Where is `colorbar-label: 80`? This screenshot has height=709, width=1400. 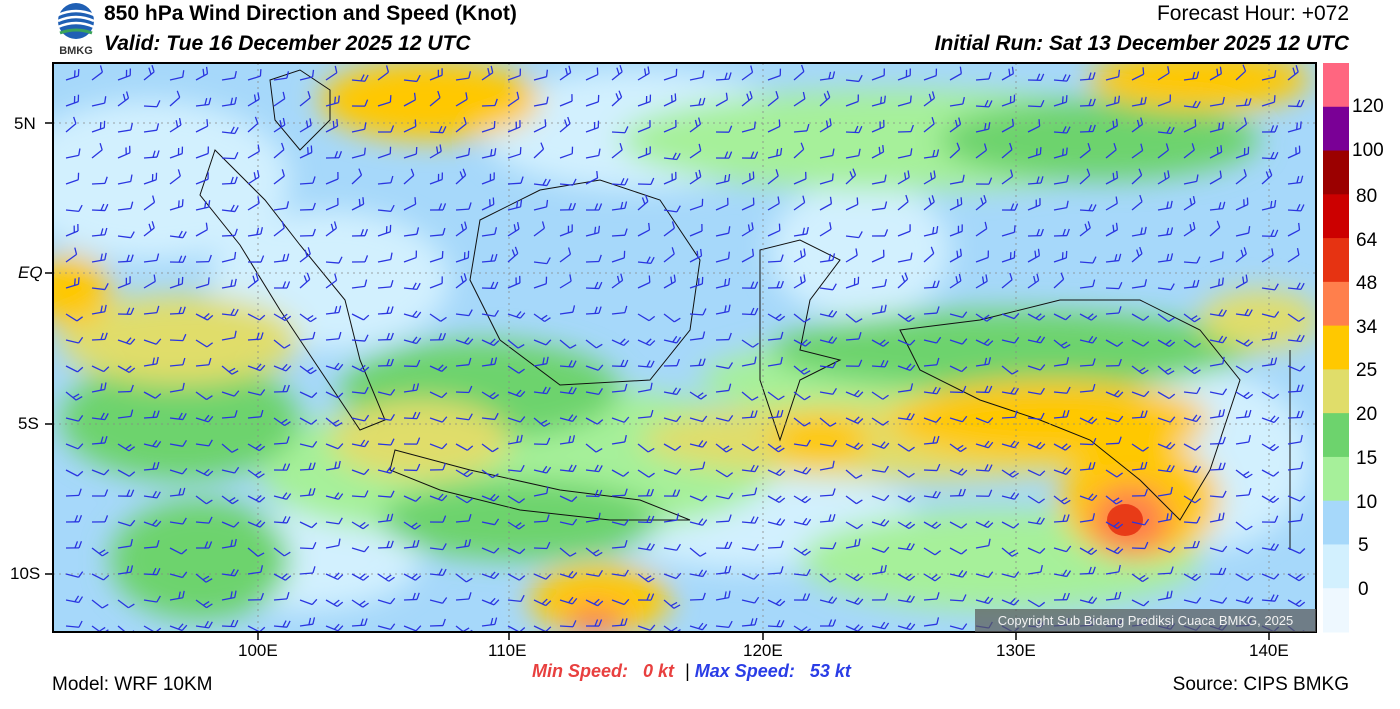
colorbar-label: 80 is located at coordinates (1367, 196).